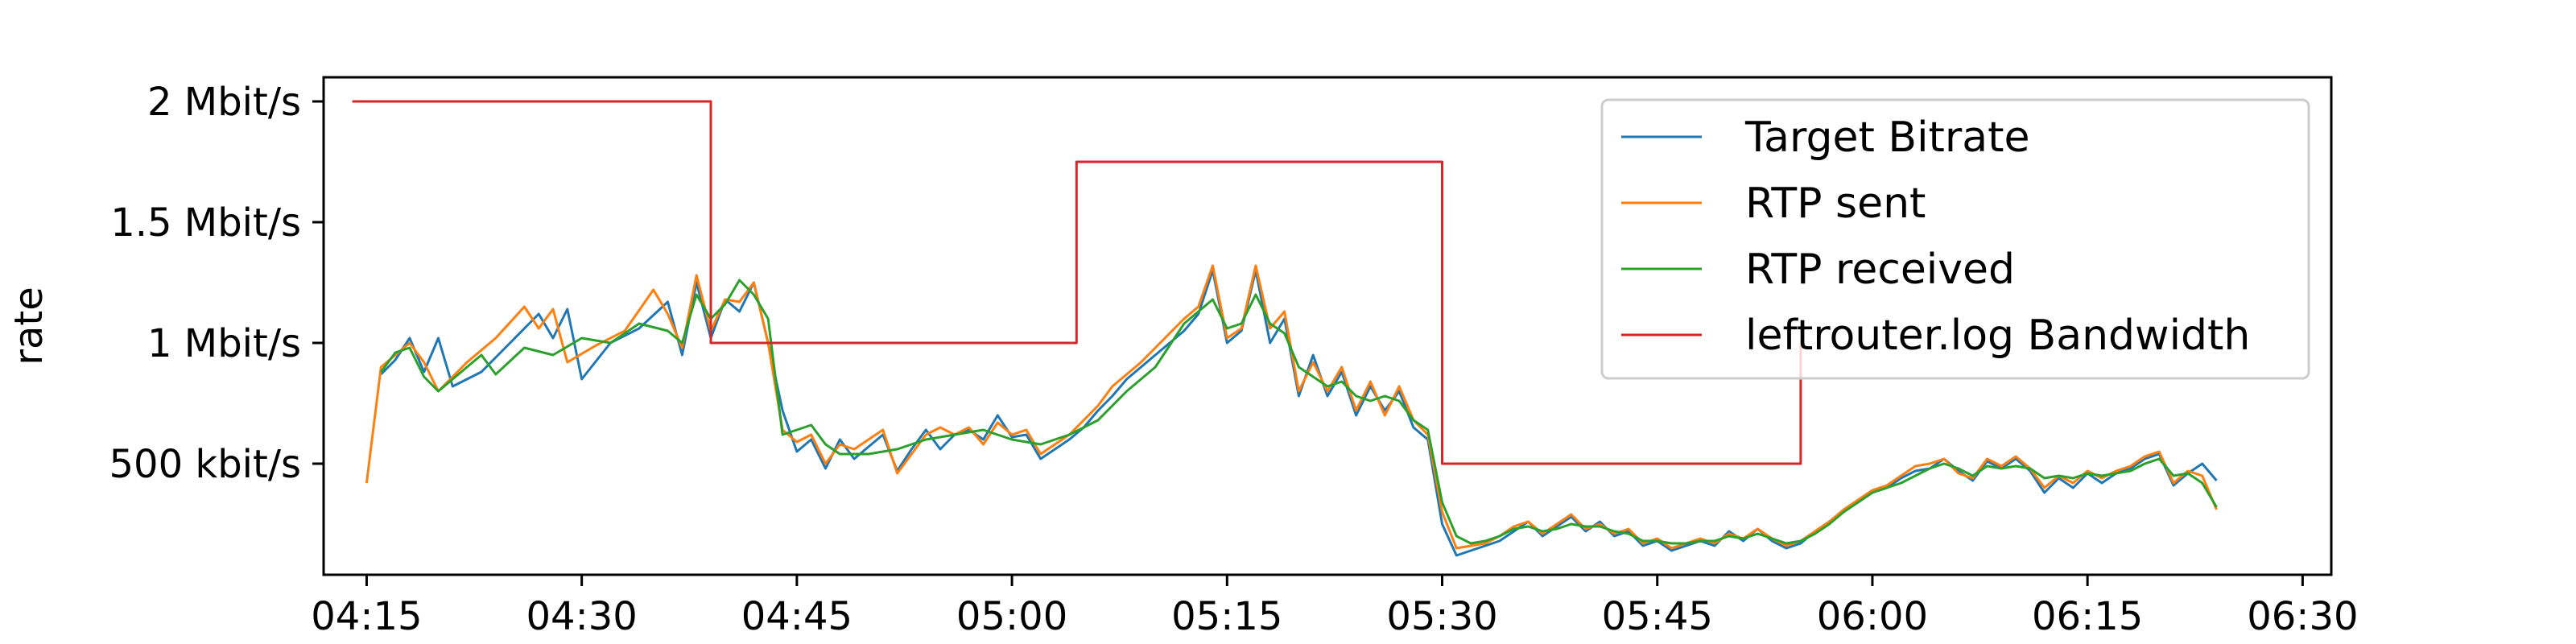  What do you see at coordinates (205, 464) in the screenshot?
I see `y-tick-label: 500 kbit/s` at bounding box center [205, 464].